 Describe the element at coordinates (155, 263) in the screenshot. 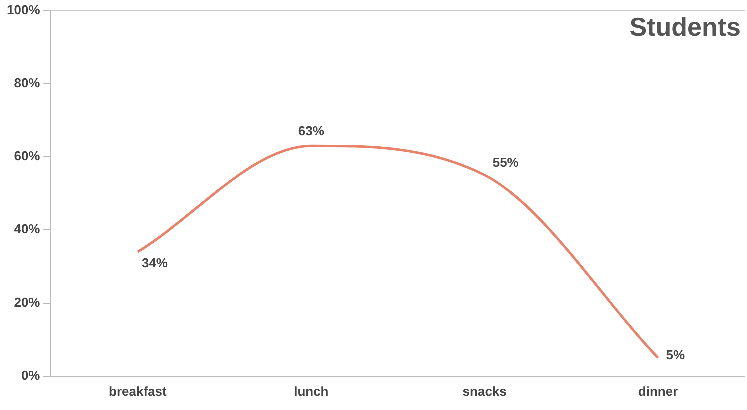

I see `data-label: 34%` at that location.